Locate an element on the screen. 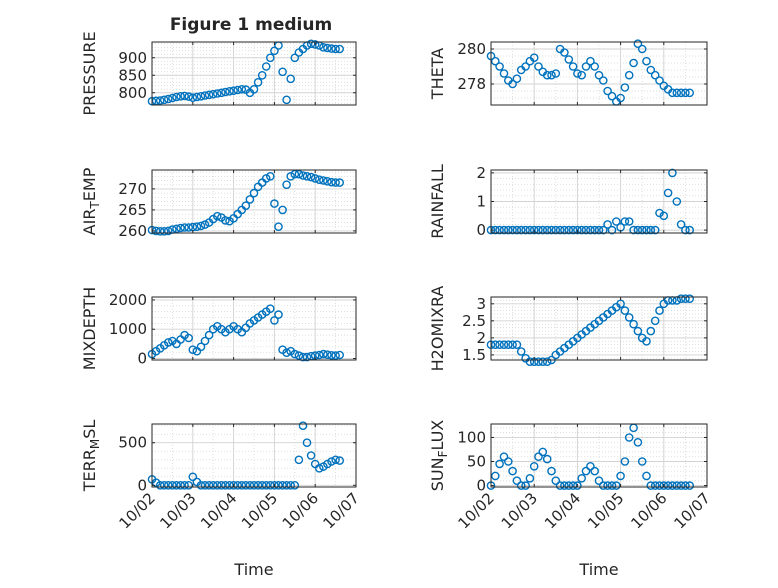  x-tick-label: 10/07 is located at coordinates (341, 510).